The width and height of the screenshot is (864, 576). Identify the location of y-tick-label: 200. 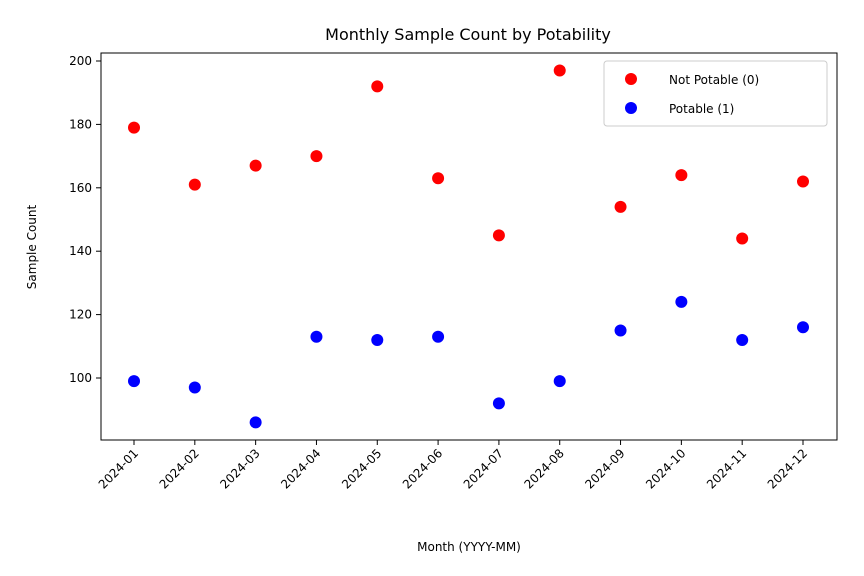
(80, 61).